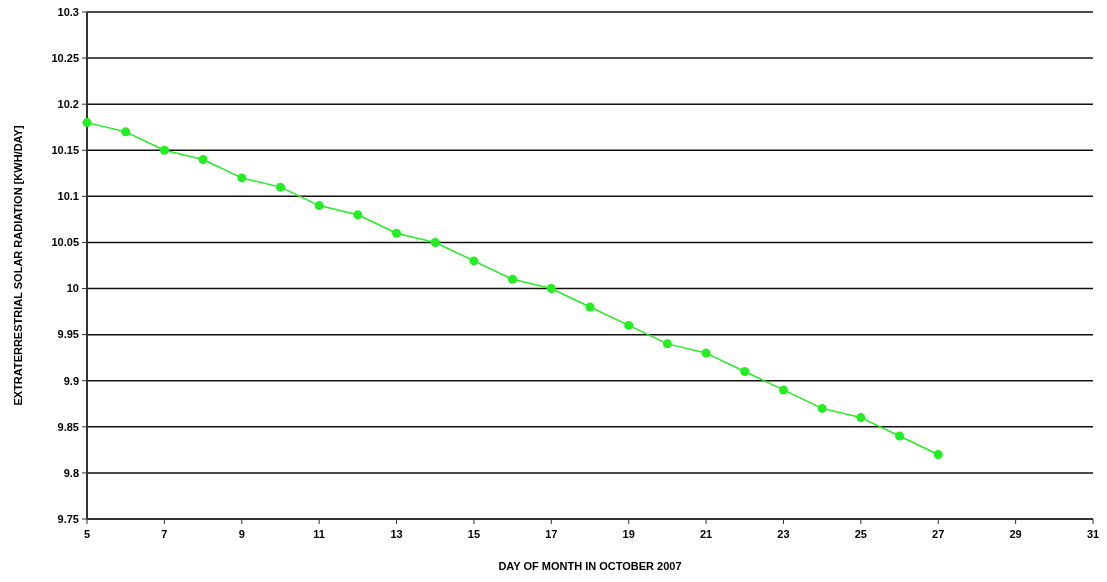  I want to click on y-tick-label: 9.95, so click(68, 334).